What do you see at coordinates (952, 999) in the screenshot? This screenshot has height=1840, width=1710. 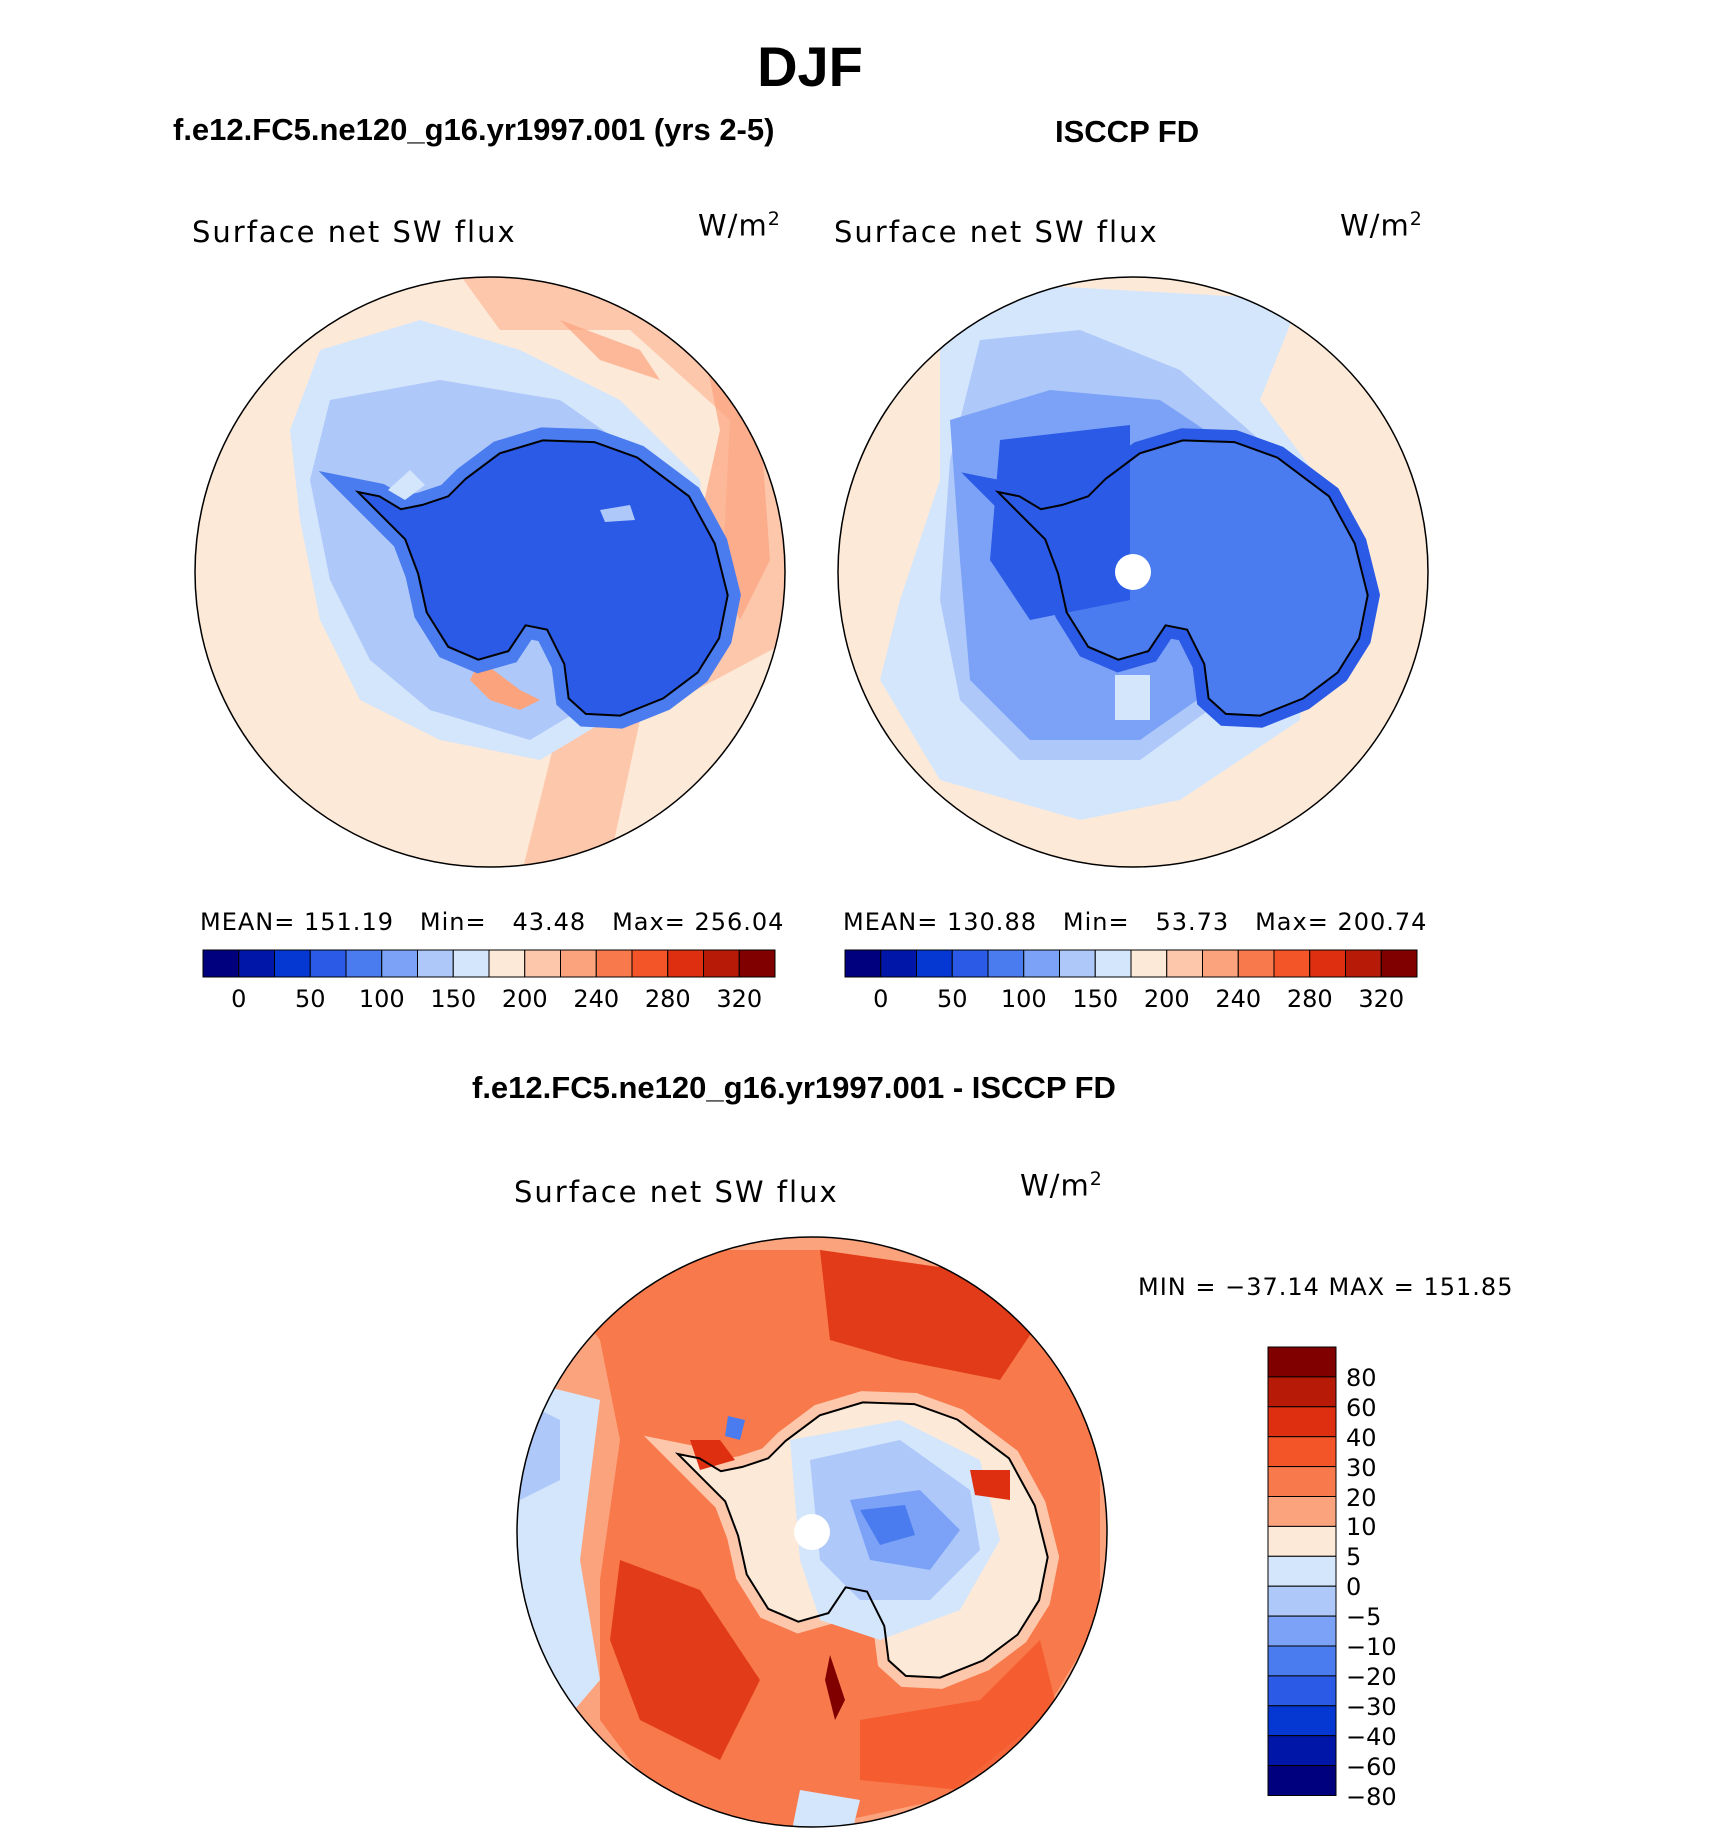 I see `obs-colorbar-tick-label: 50` at bounding box center [952, 999].